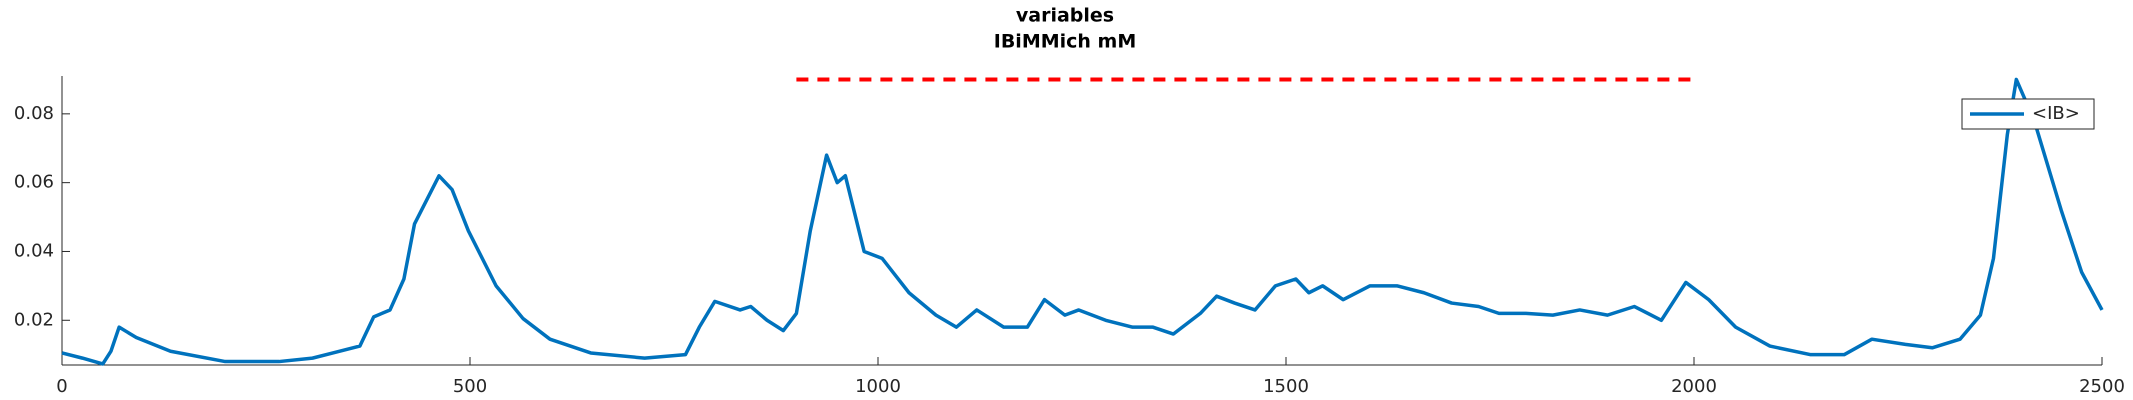  Describe the element at coordinates (1065, 16) in the screenshot. I see `chart-title: variables` at that location.